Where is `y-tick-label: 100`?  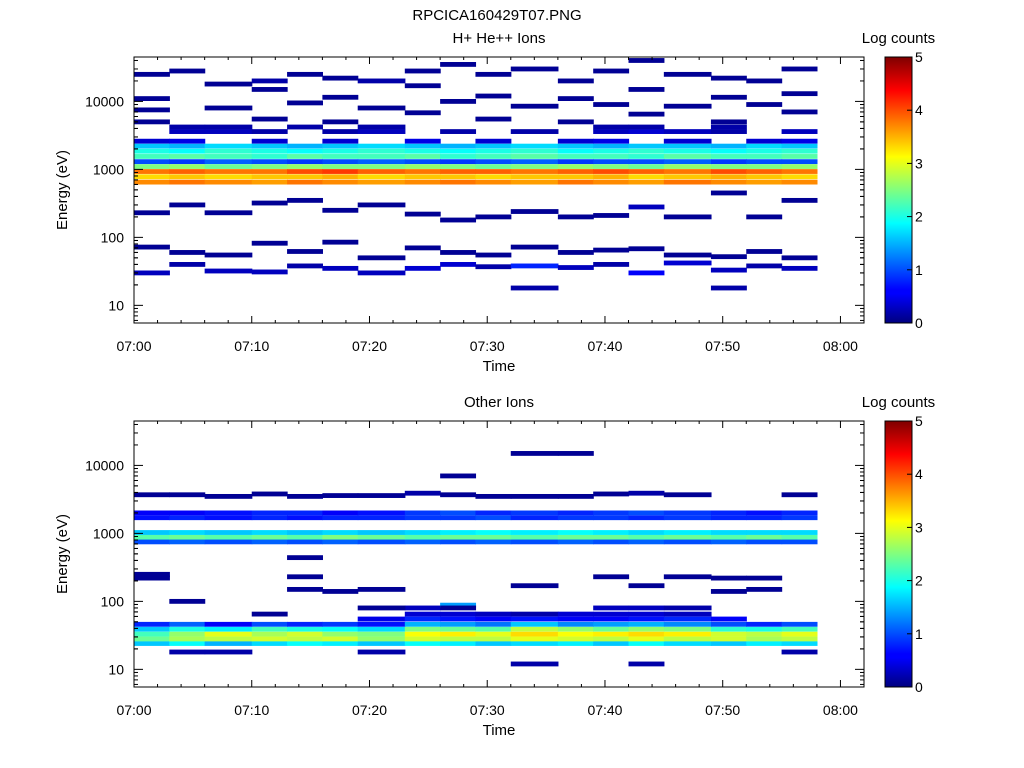 y-tick-label: 100 is located at coordinates (113, 601).